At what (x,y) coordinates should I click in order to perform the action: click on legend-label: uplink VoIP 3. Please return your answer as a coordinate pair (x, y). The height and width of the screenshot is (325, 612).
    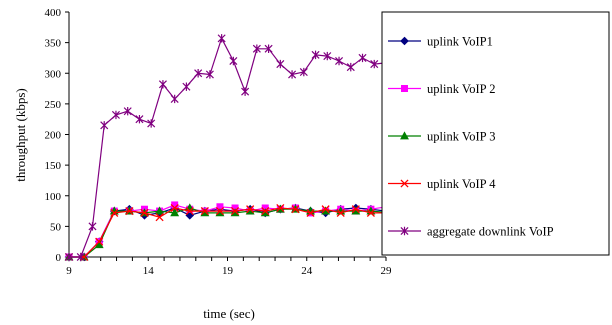
    Looking at the image, I should click on (461, 137).